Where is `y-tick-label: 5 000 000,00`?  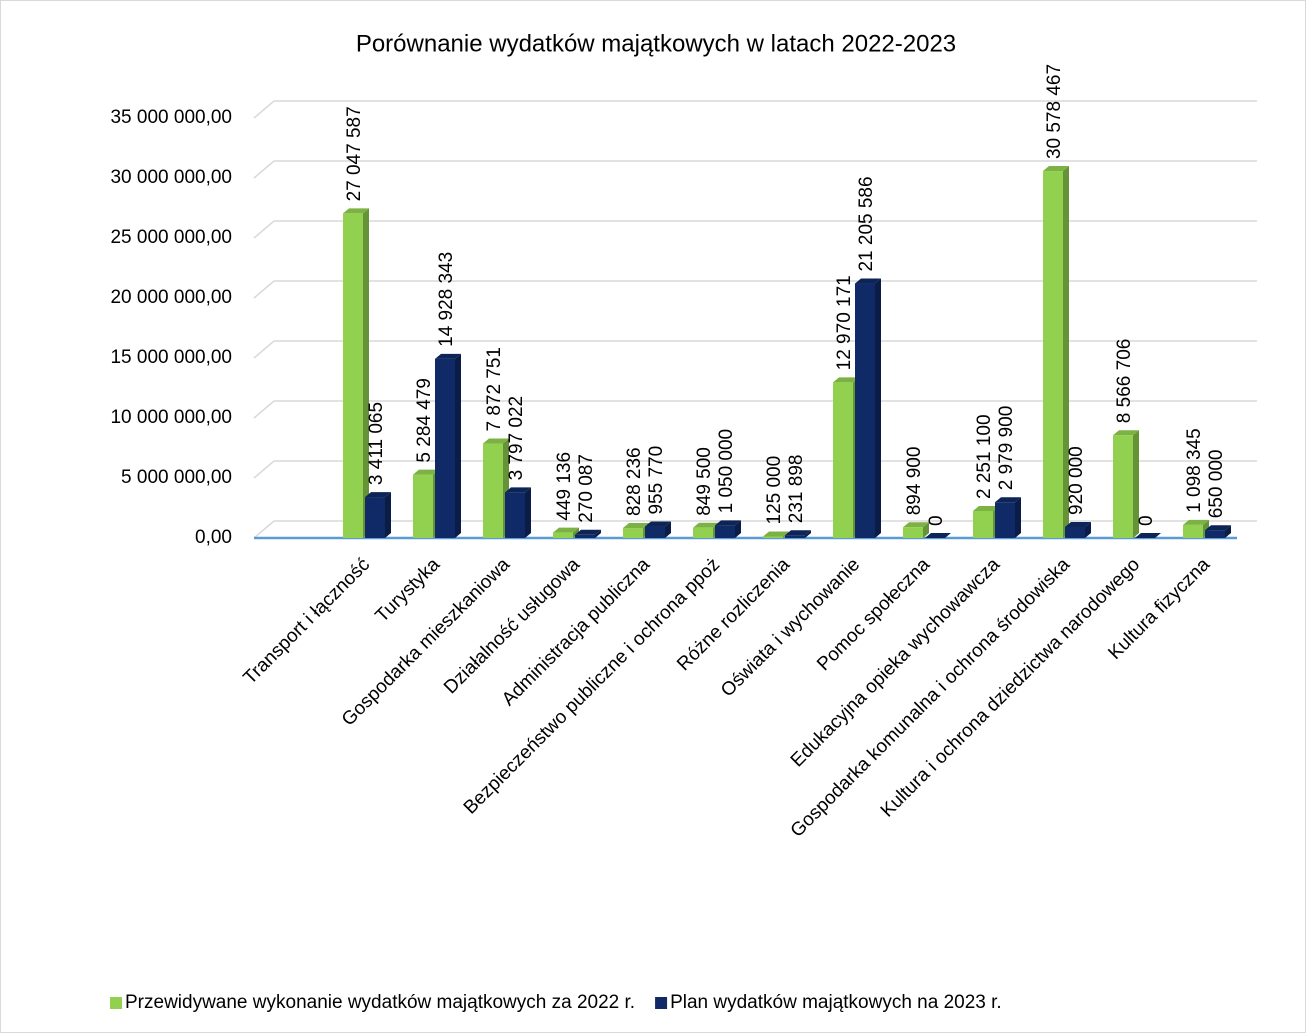 y-tick-label: 5 000 000,00 is located at coordinates (176, 477).